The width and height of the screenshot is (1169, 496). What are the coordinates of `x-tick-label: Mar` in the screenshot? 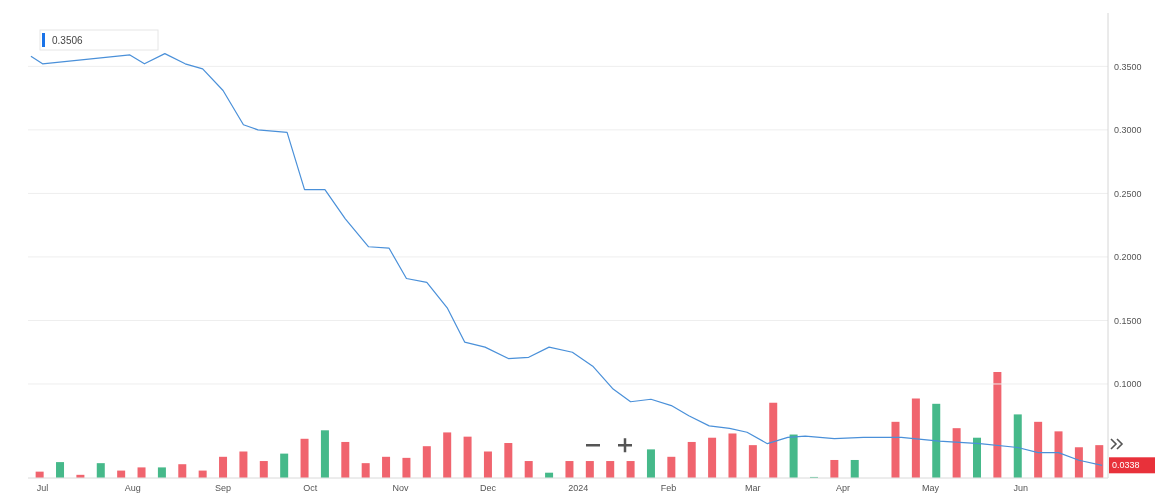 It's located at (753, 488).